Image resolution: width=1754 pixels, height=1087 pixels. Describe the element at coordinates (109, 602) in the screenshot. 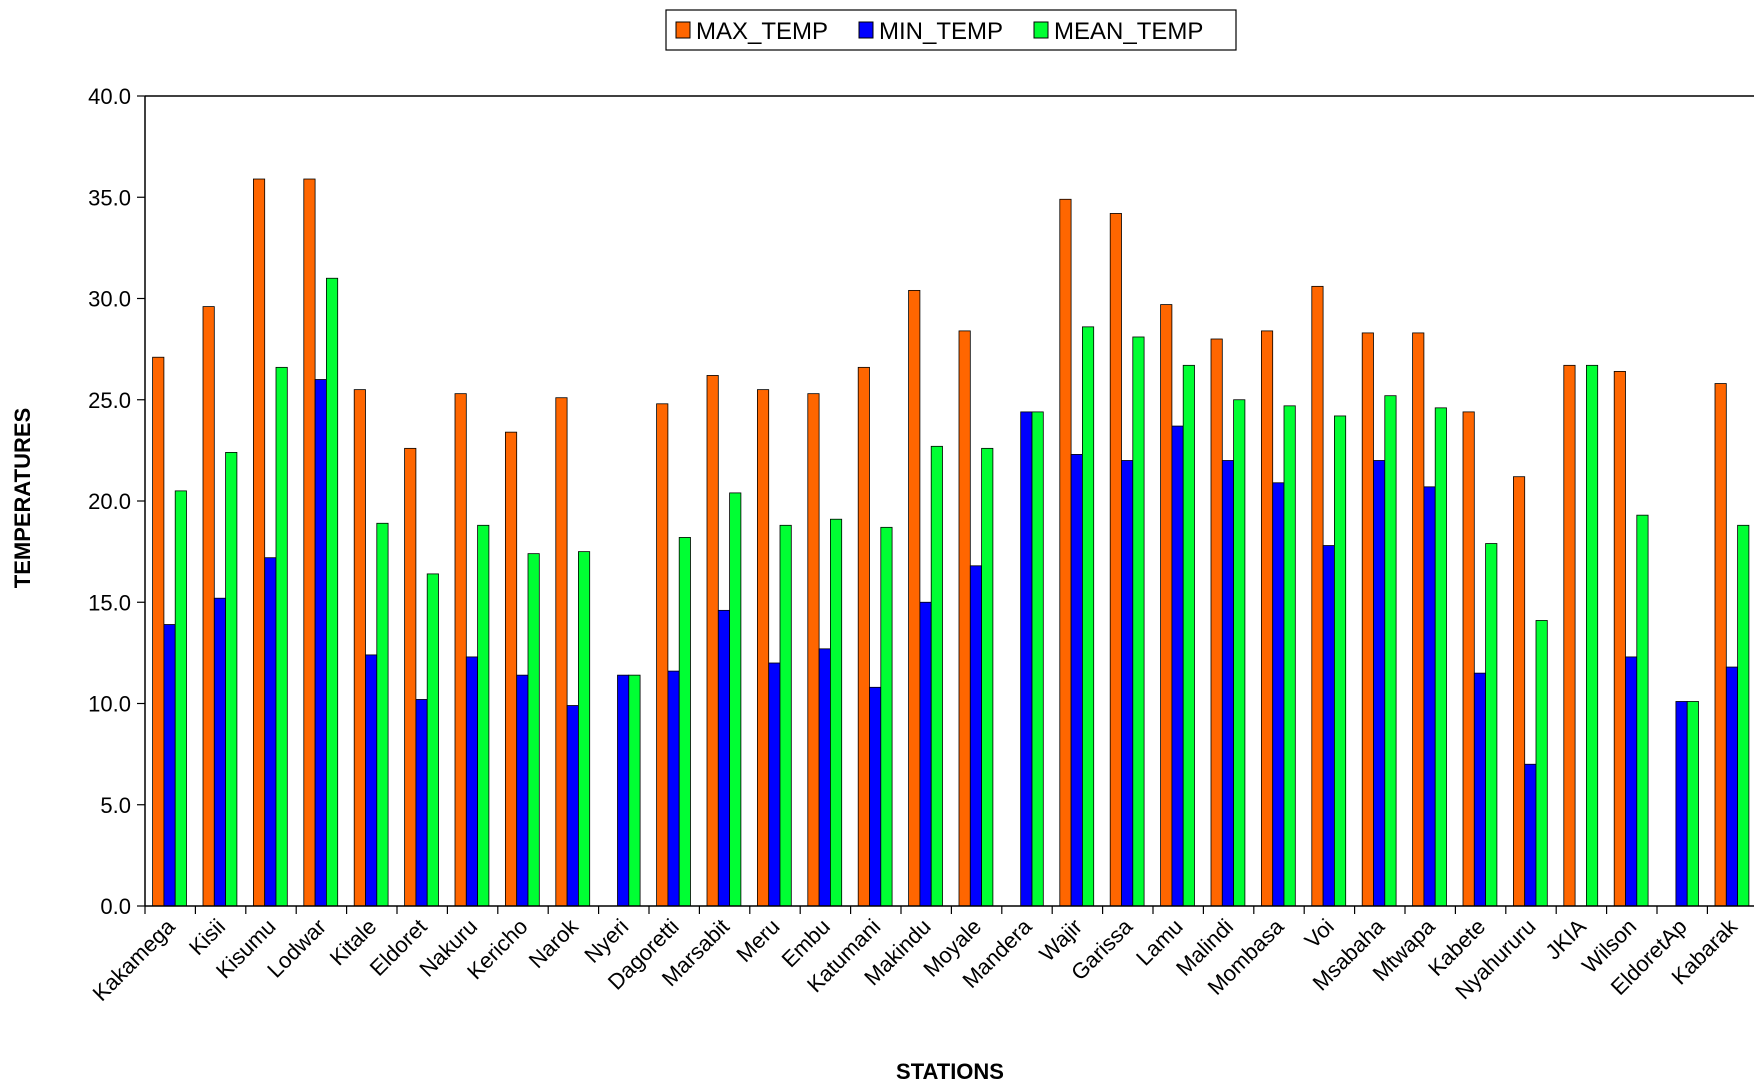

I see `y-tick-label: 15.0` at that location.